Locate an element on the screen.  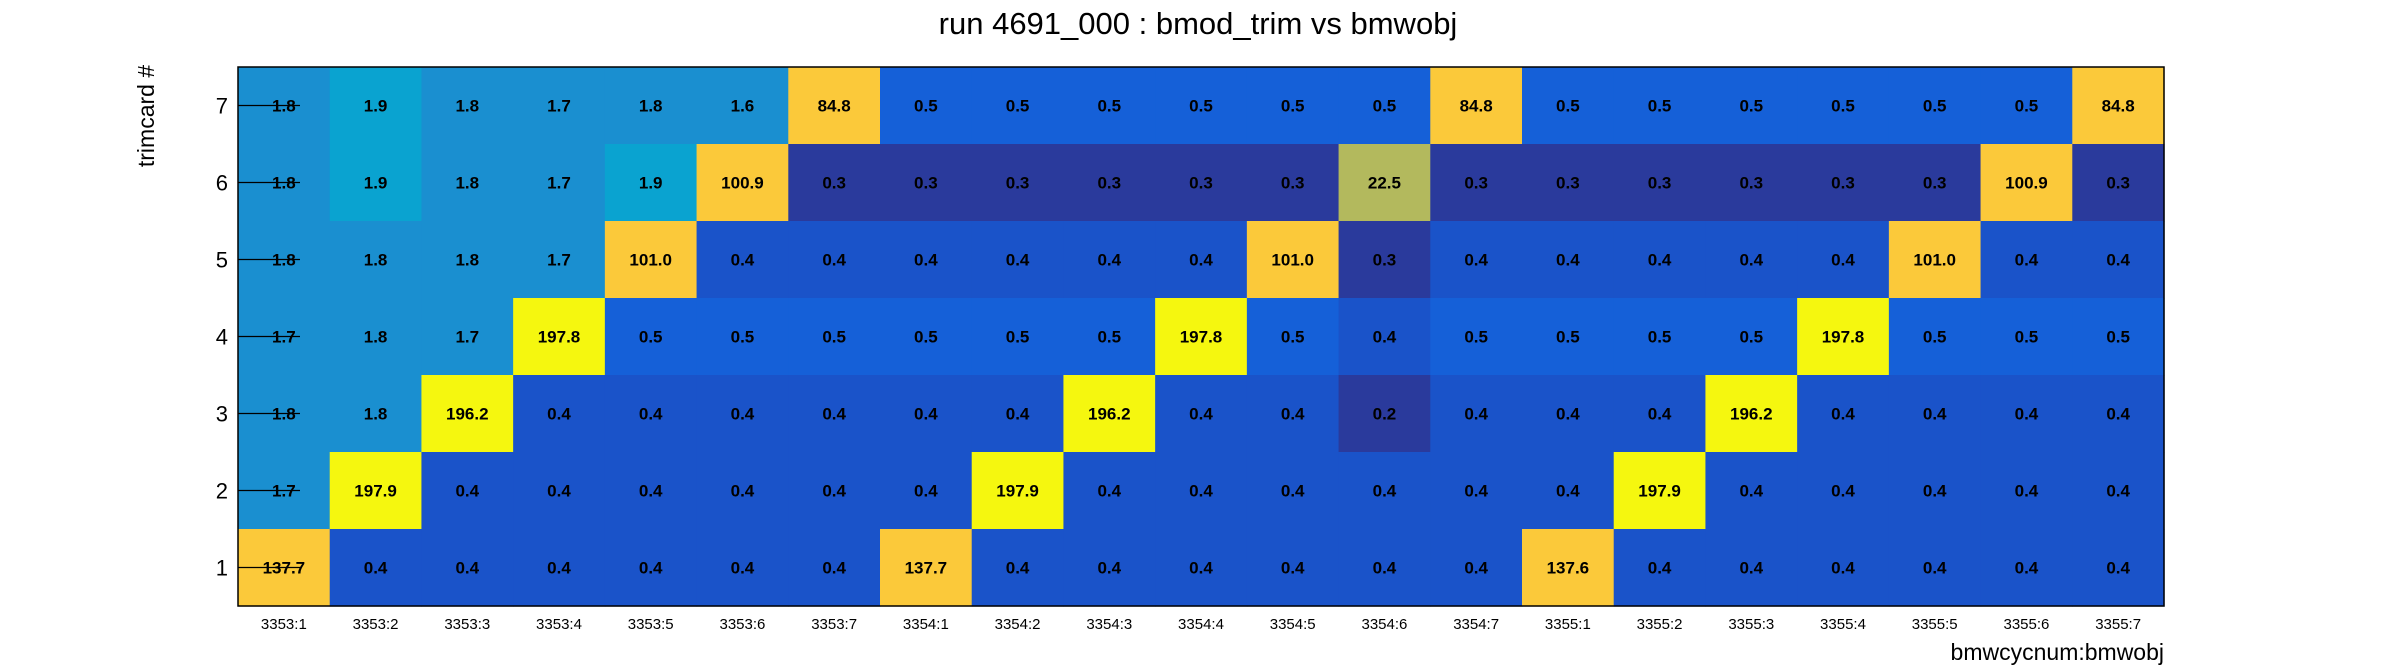
x-tick-label: 3353:7 is located at coordinates (834, 624).